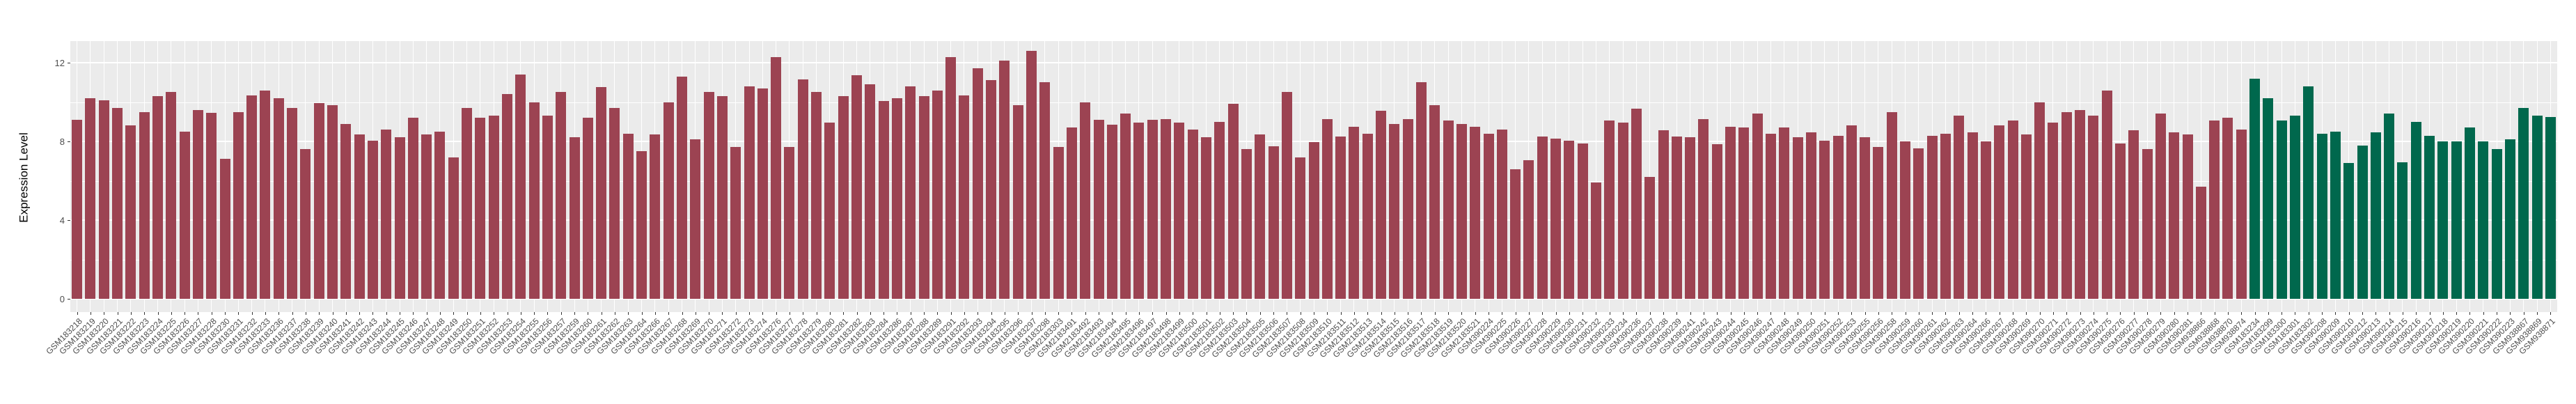  What do you see at coordinates (24, 177) in the screenshot?
I see `y-axis-title: Expression Level` at bounding box center [24, 177].